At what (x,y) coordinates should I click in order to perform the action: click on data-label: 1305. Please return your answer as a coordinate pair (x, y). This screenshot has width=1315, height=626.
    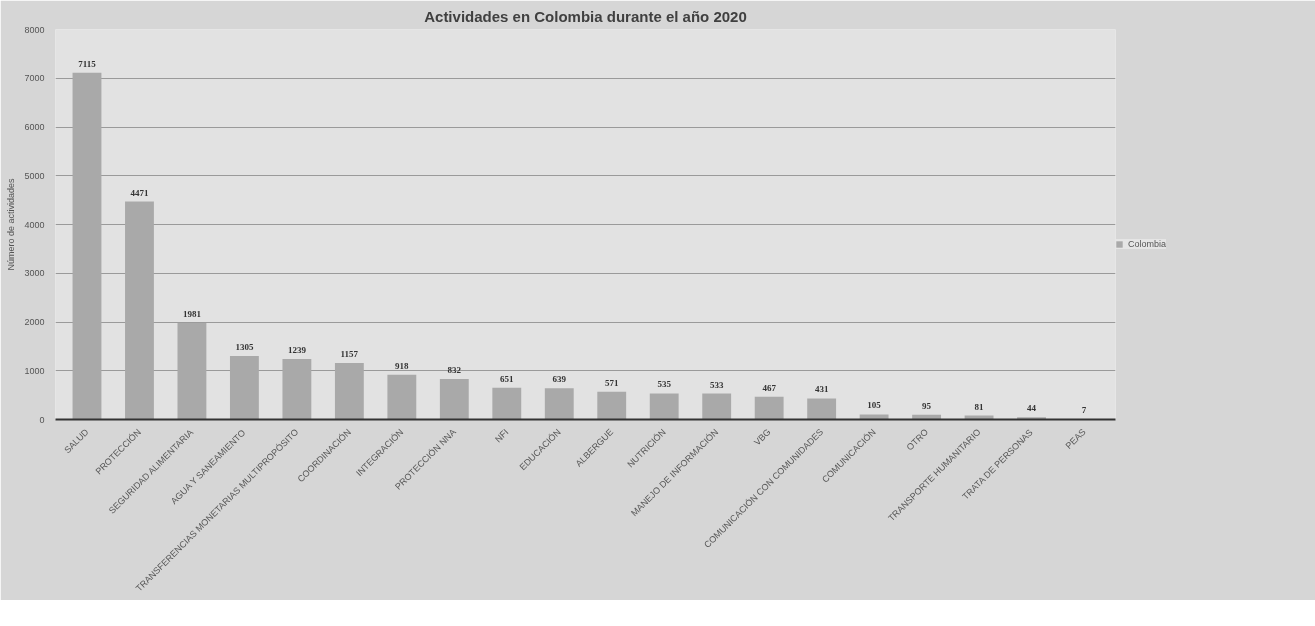
    Looking at the image, I should click on (244, 346).